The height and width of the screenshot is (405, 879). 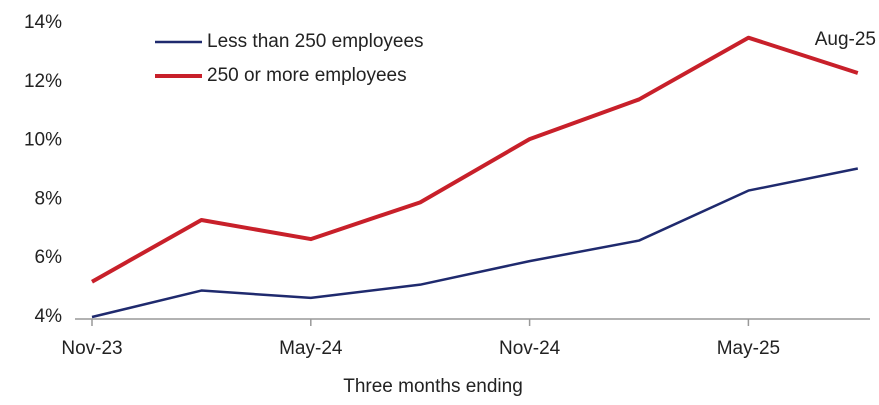 What do you see at coordinates (43, 81) in the screenshot?
I see `y-tick-label: 12%` at bounding box center [43, 81].